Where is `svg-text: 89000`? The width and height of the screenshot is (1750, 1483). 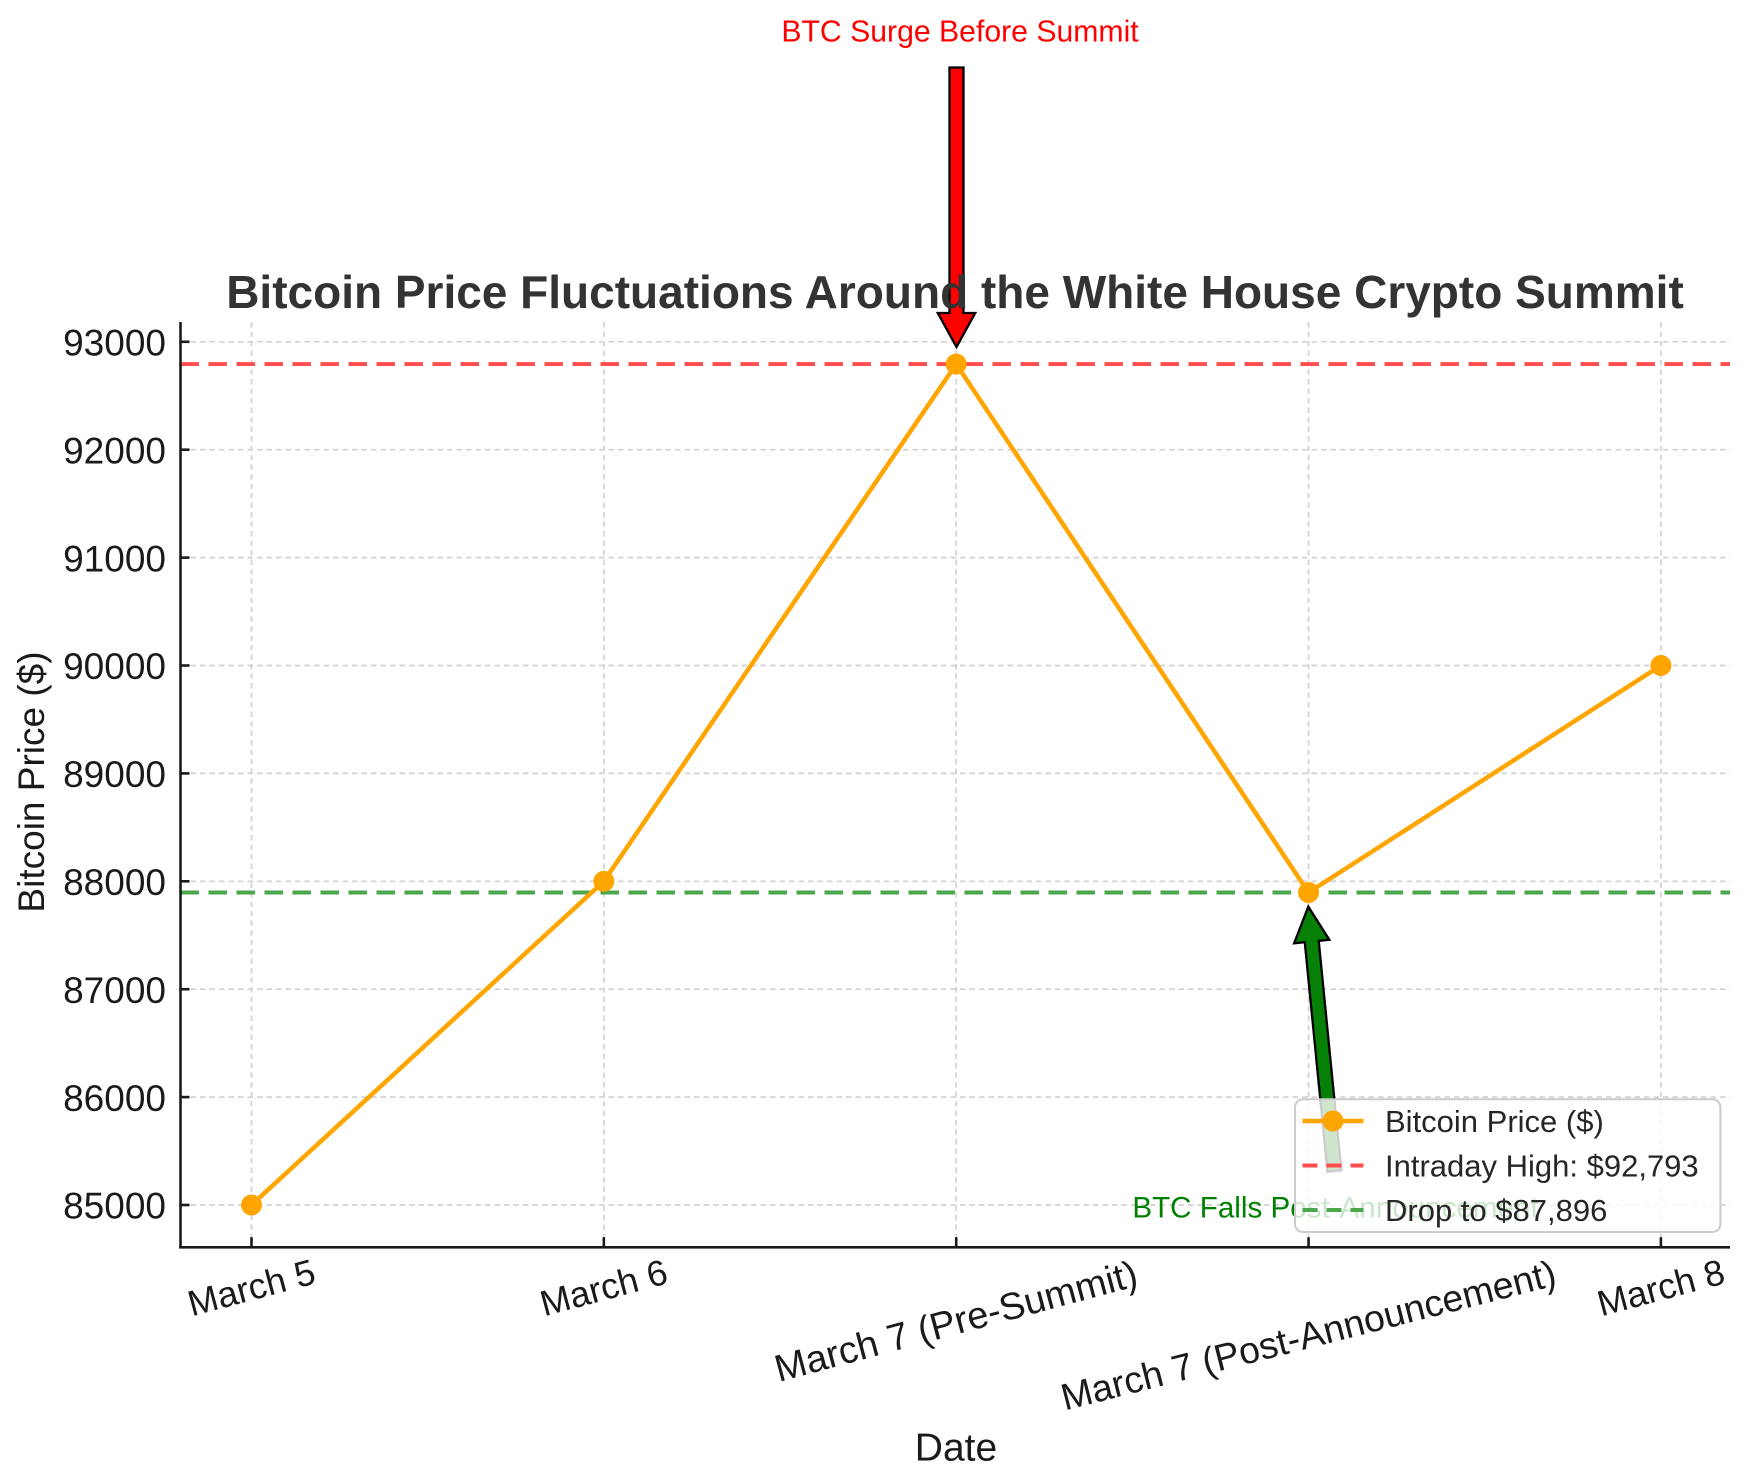
svg-text: 89000 is located at coordinates (114, 774).